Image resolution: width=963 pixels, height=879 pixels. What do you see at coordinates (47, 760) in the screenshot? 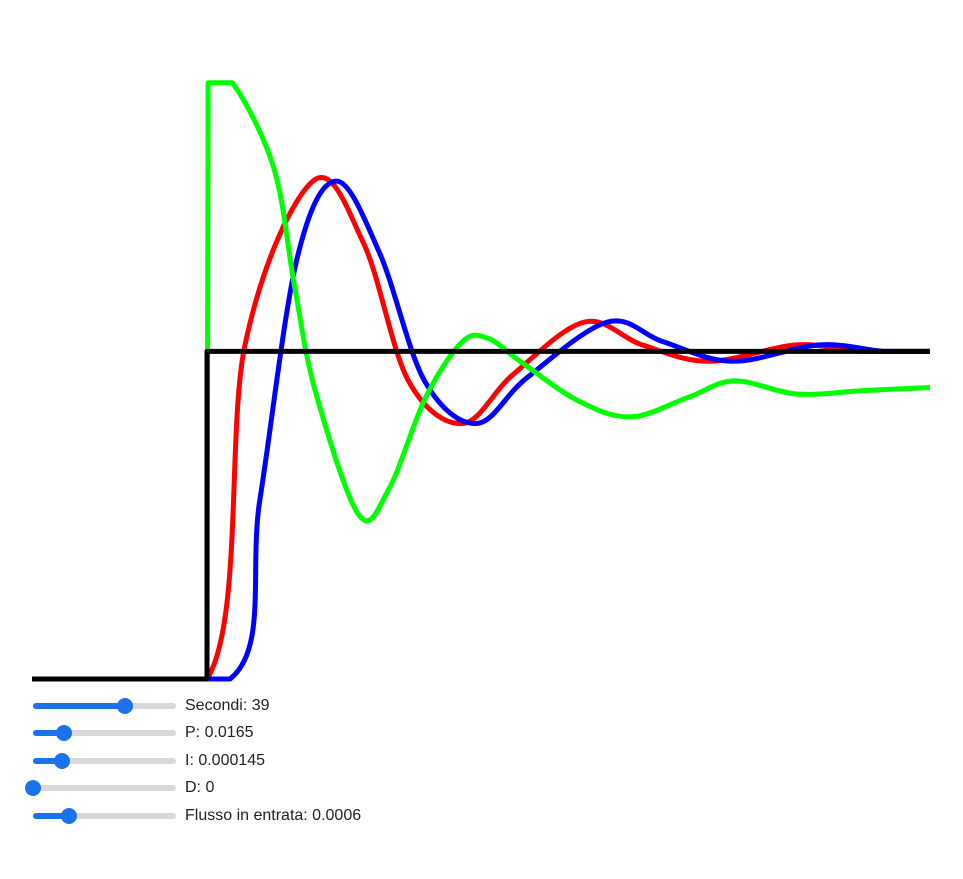
I see `i-slider-fill` at bounding box center [47, 760].